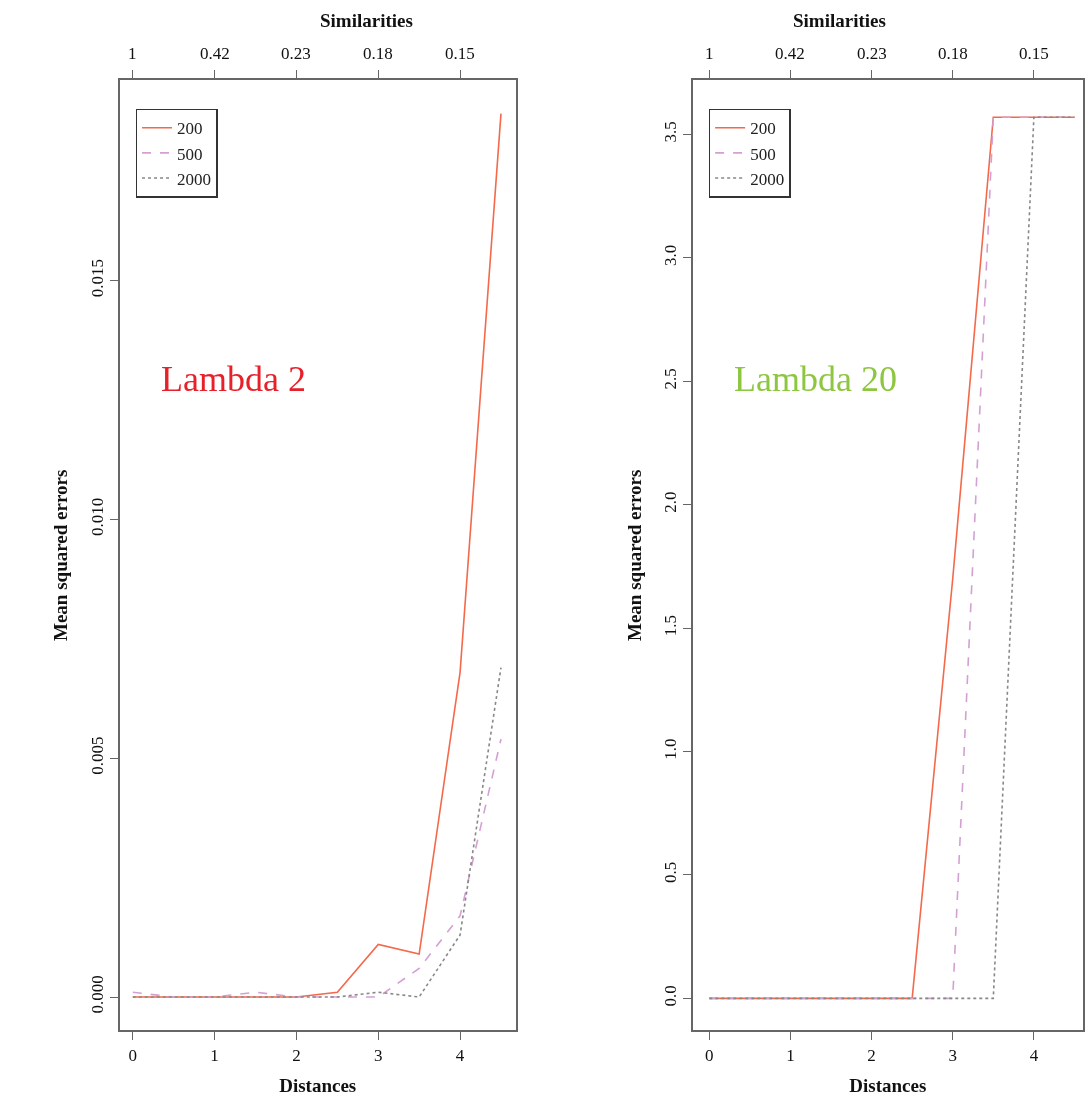 This screenshot has width=1088, height=1114. Describe the element at coordinates (671, 872) in the screenshot. I see `y-tick-label: 0.5` at that location.